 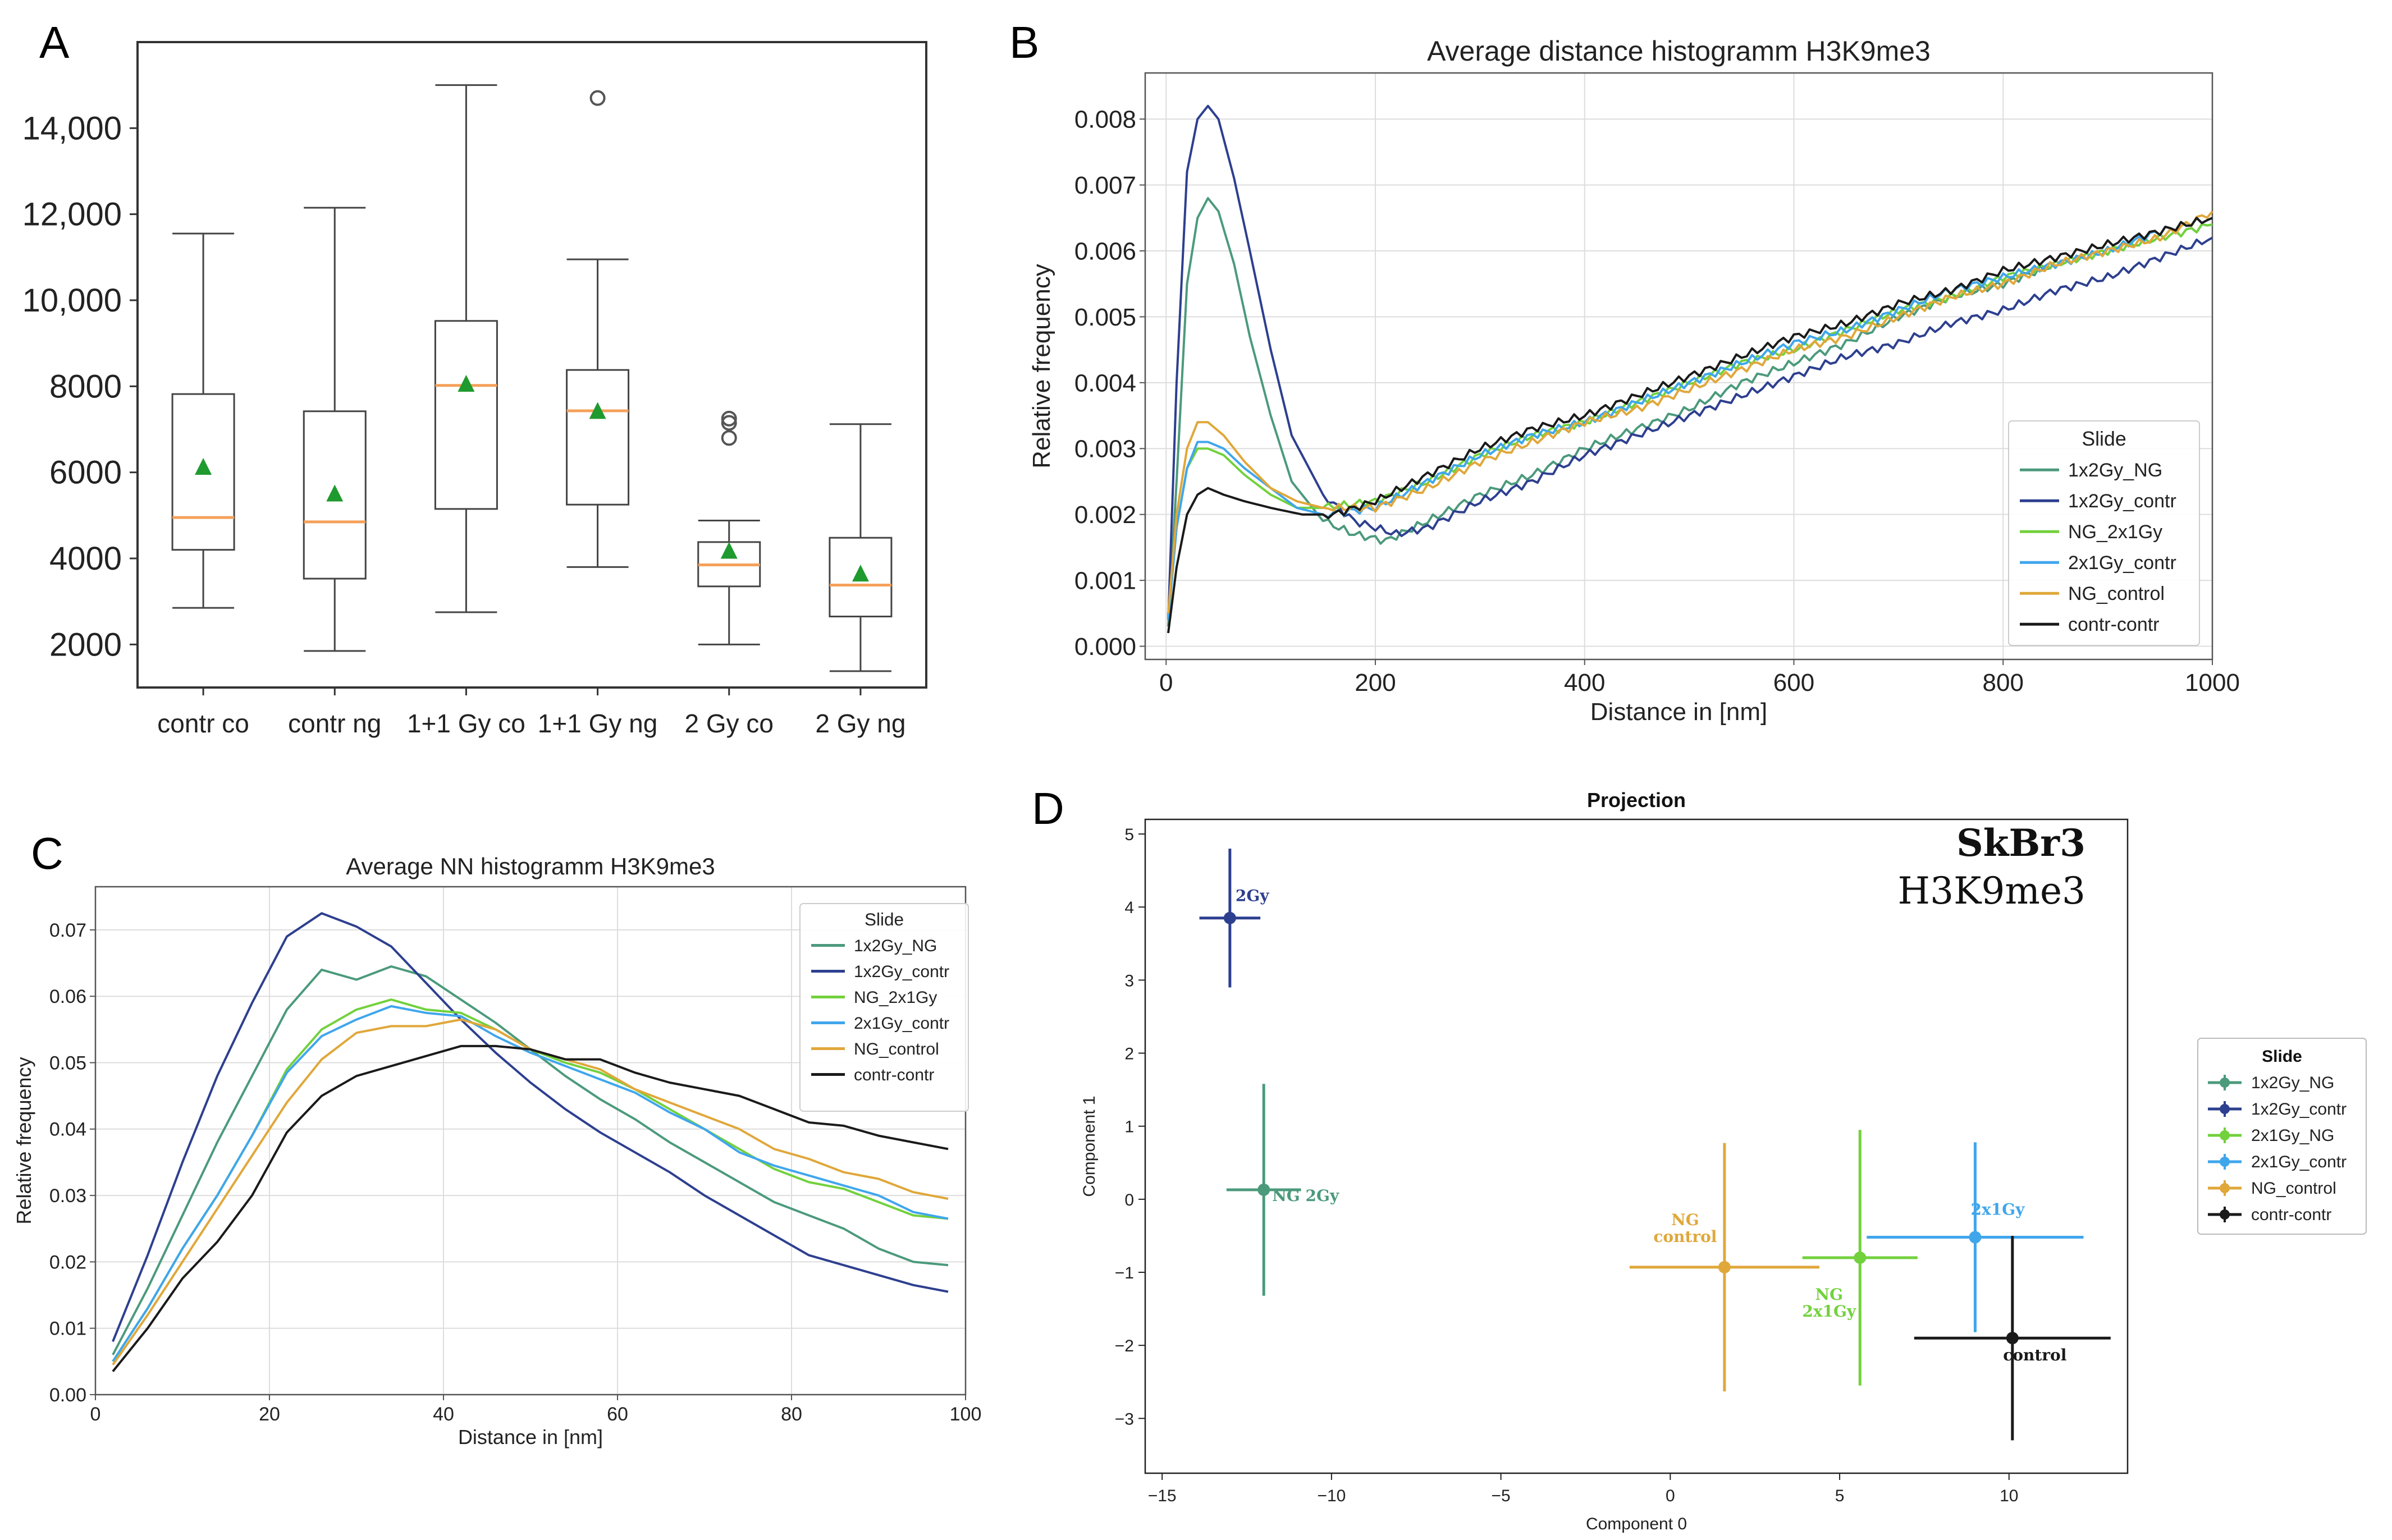 I want to click on y-tick-label: 2, so click(x=1129, y=1054).